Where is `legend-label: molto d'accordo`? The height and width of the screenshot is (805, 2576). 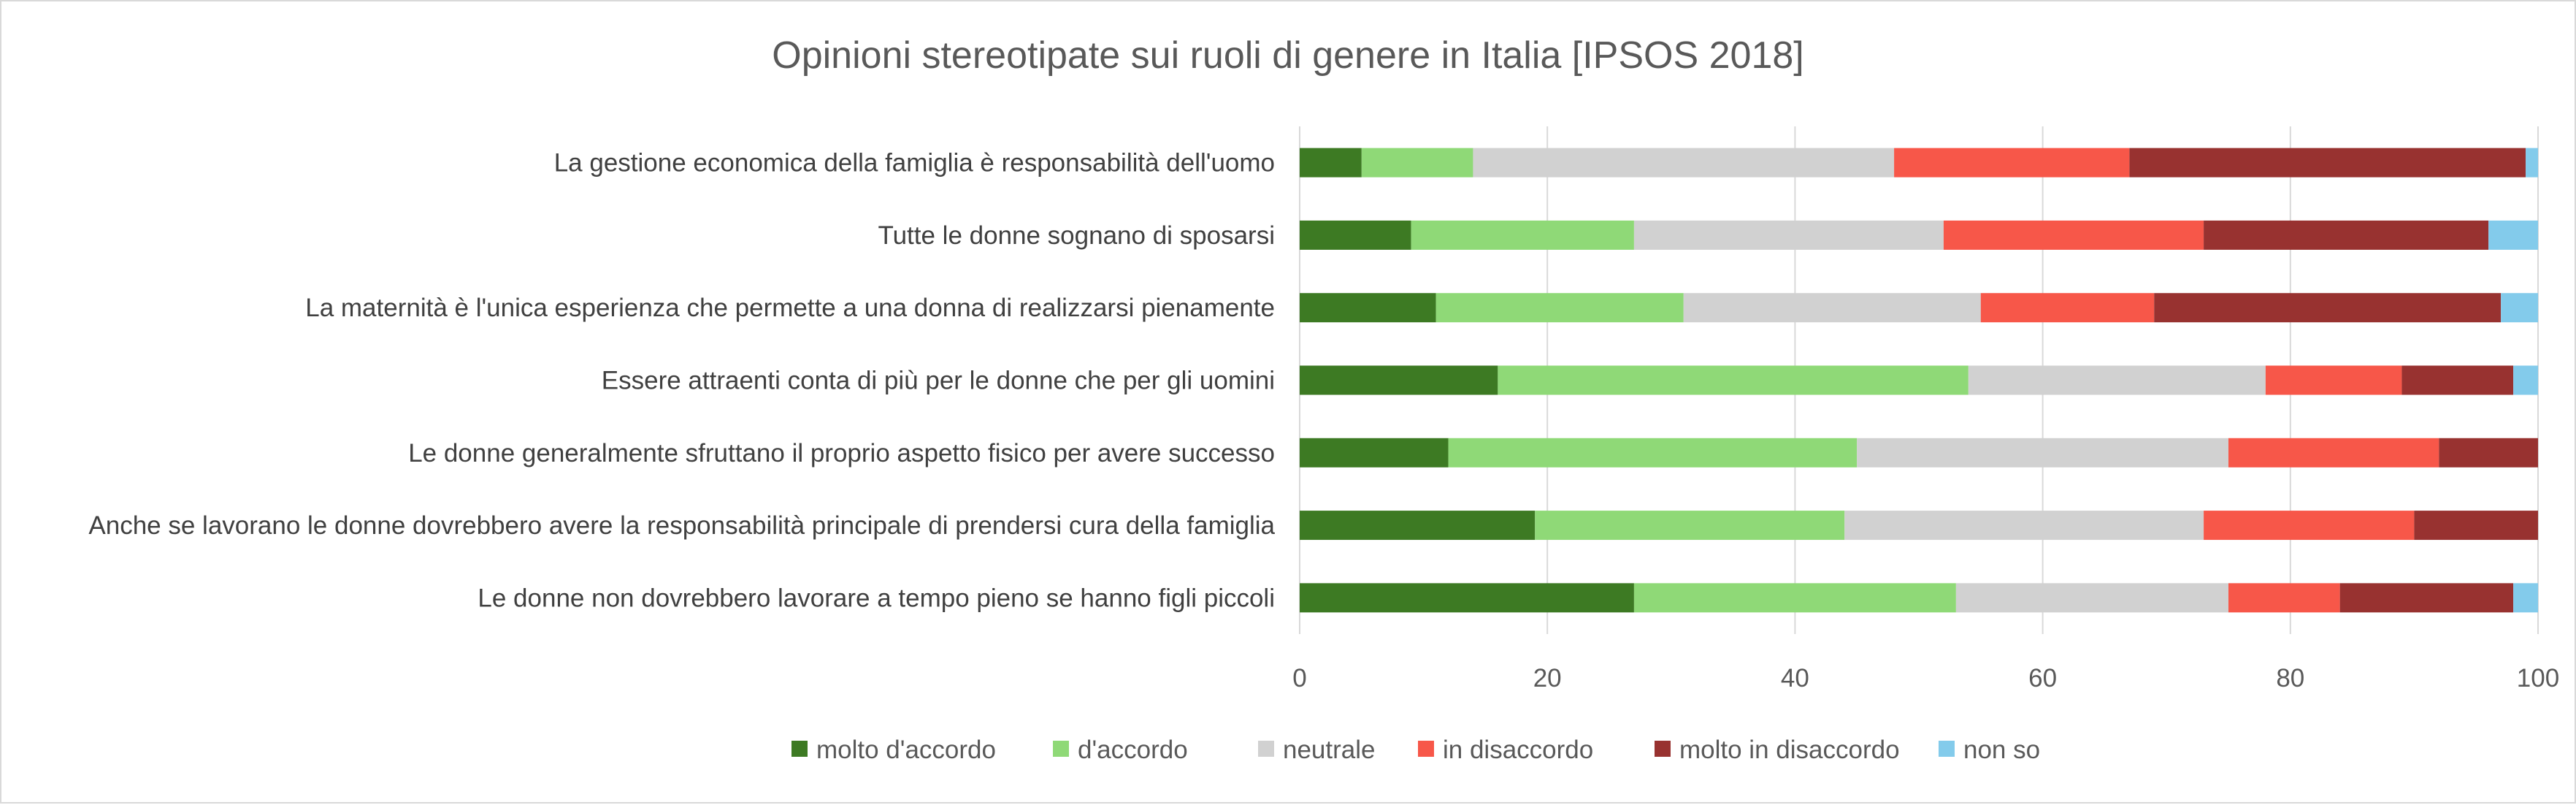 legend-label: molto d'accordo is located at coordinates (906, 750).